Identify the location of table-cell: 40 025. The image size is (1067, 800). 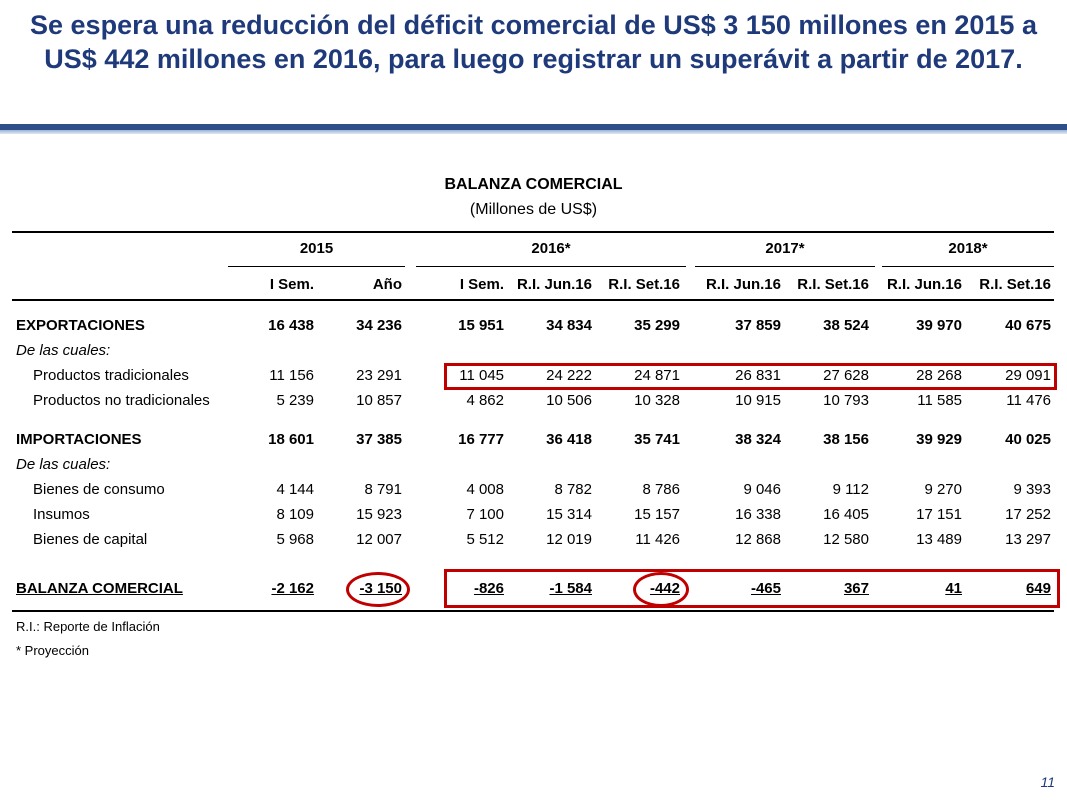
(1028, 439).